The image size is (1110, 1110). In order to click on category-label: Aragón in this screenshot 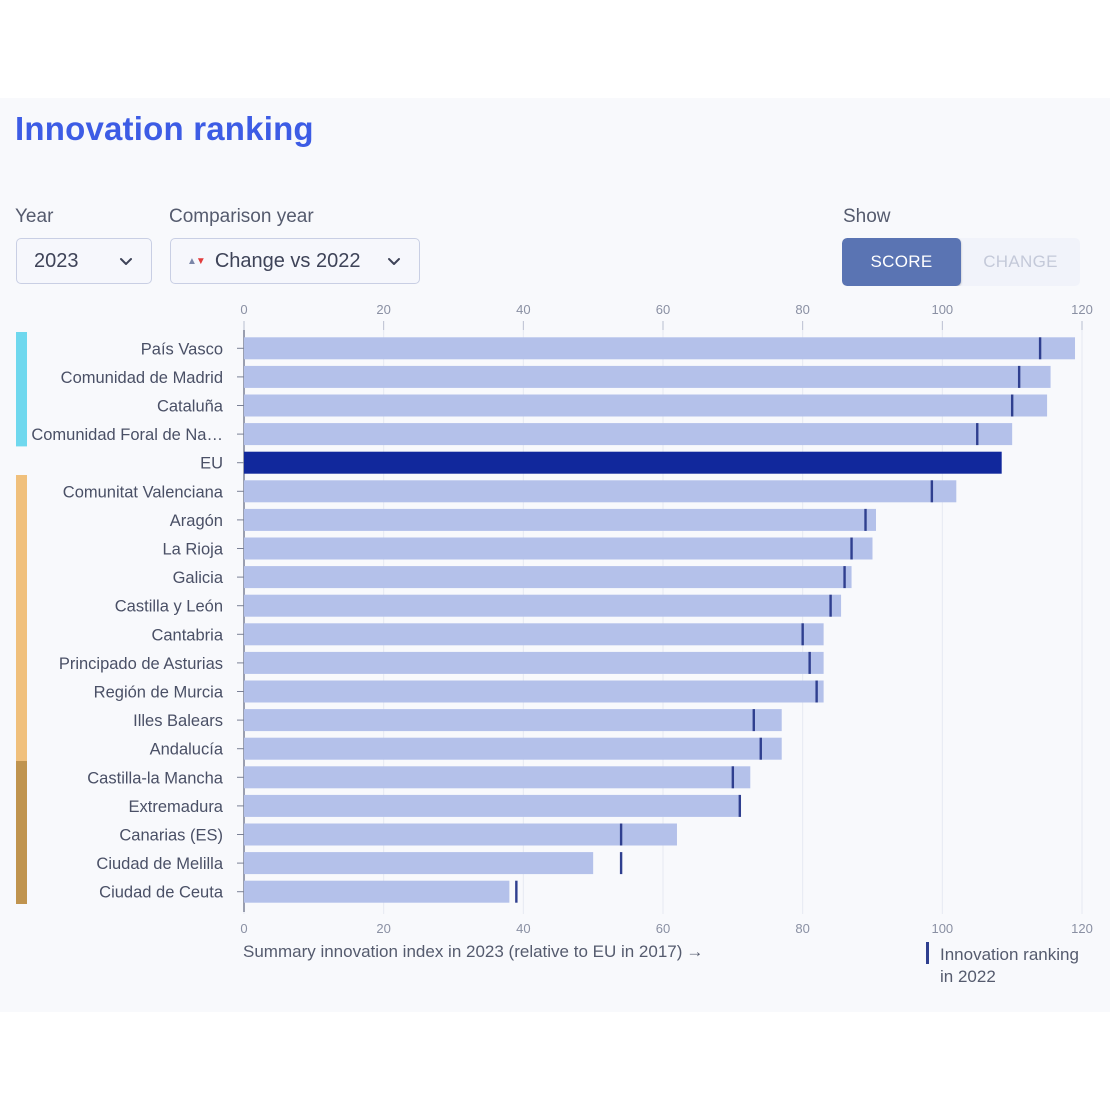, I will do `click(196, 521)`.